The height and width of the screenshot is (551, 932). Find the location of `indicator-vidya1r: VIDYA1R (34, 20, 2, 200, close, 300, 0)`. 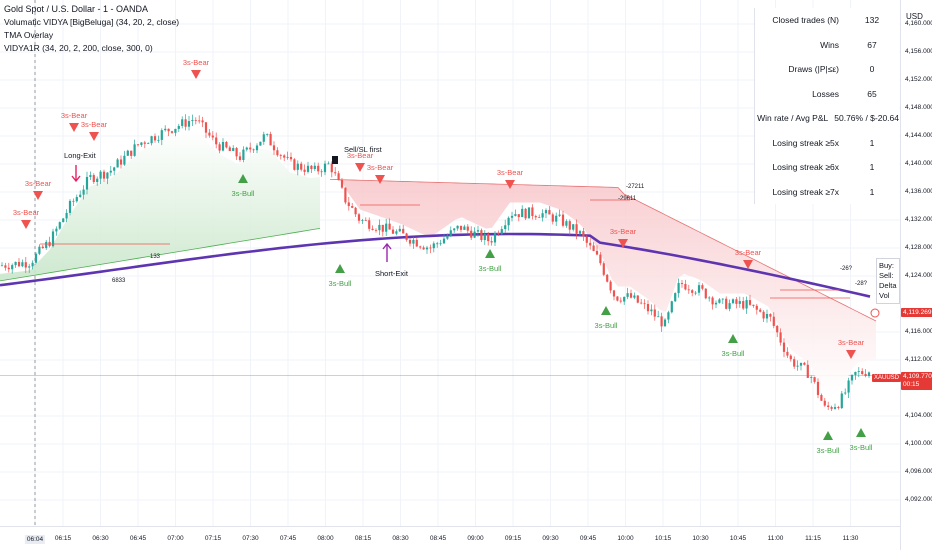

indicator-vidya1r: VIDYA1R (34, 20, 2, 200, close, 300, 0) is located at coordinates (78, 48).